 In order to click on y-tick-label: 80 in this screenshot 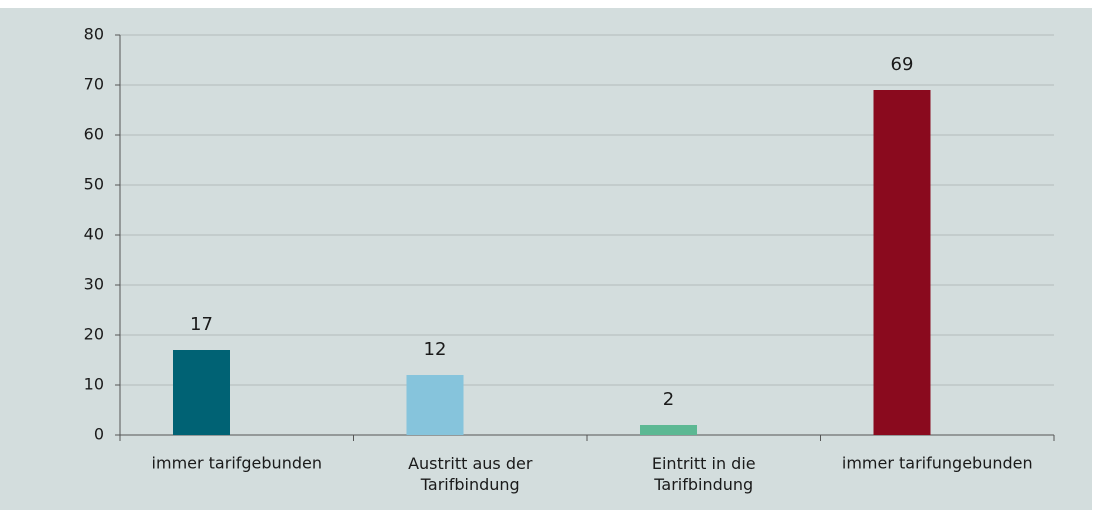, I will do `click(94, 34)`.